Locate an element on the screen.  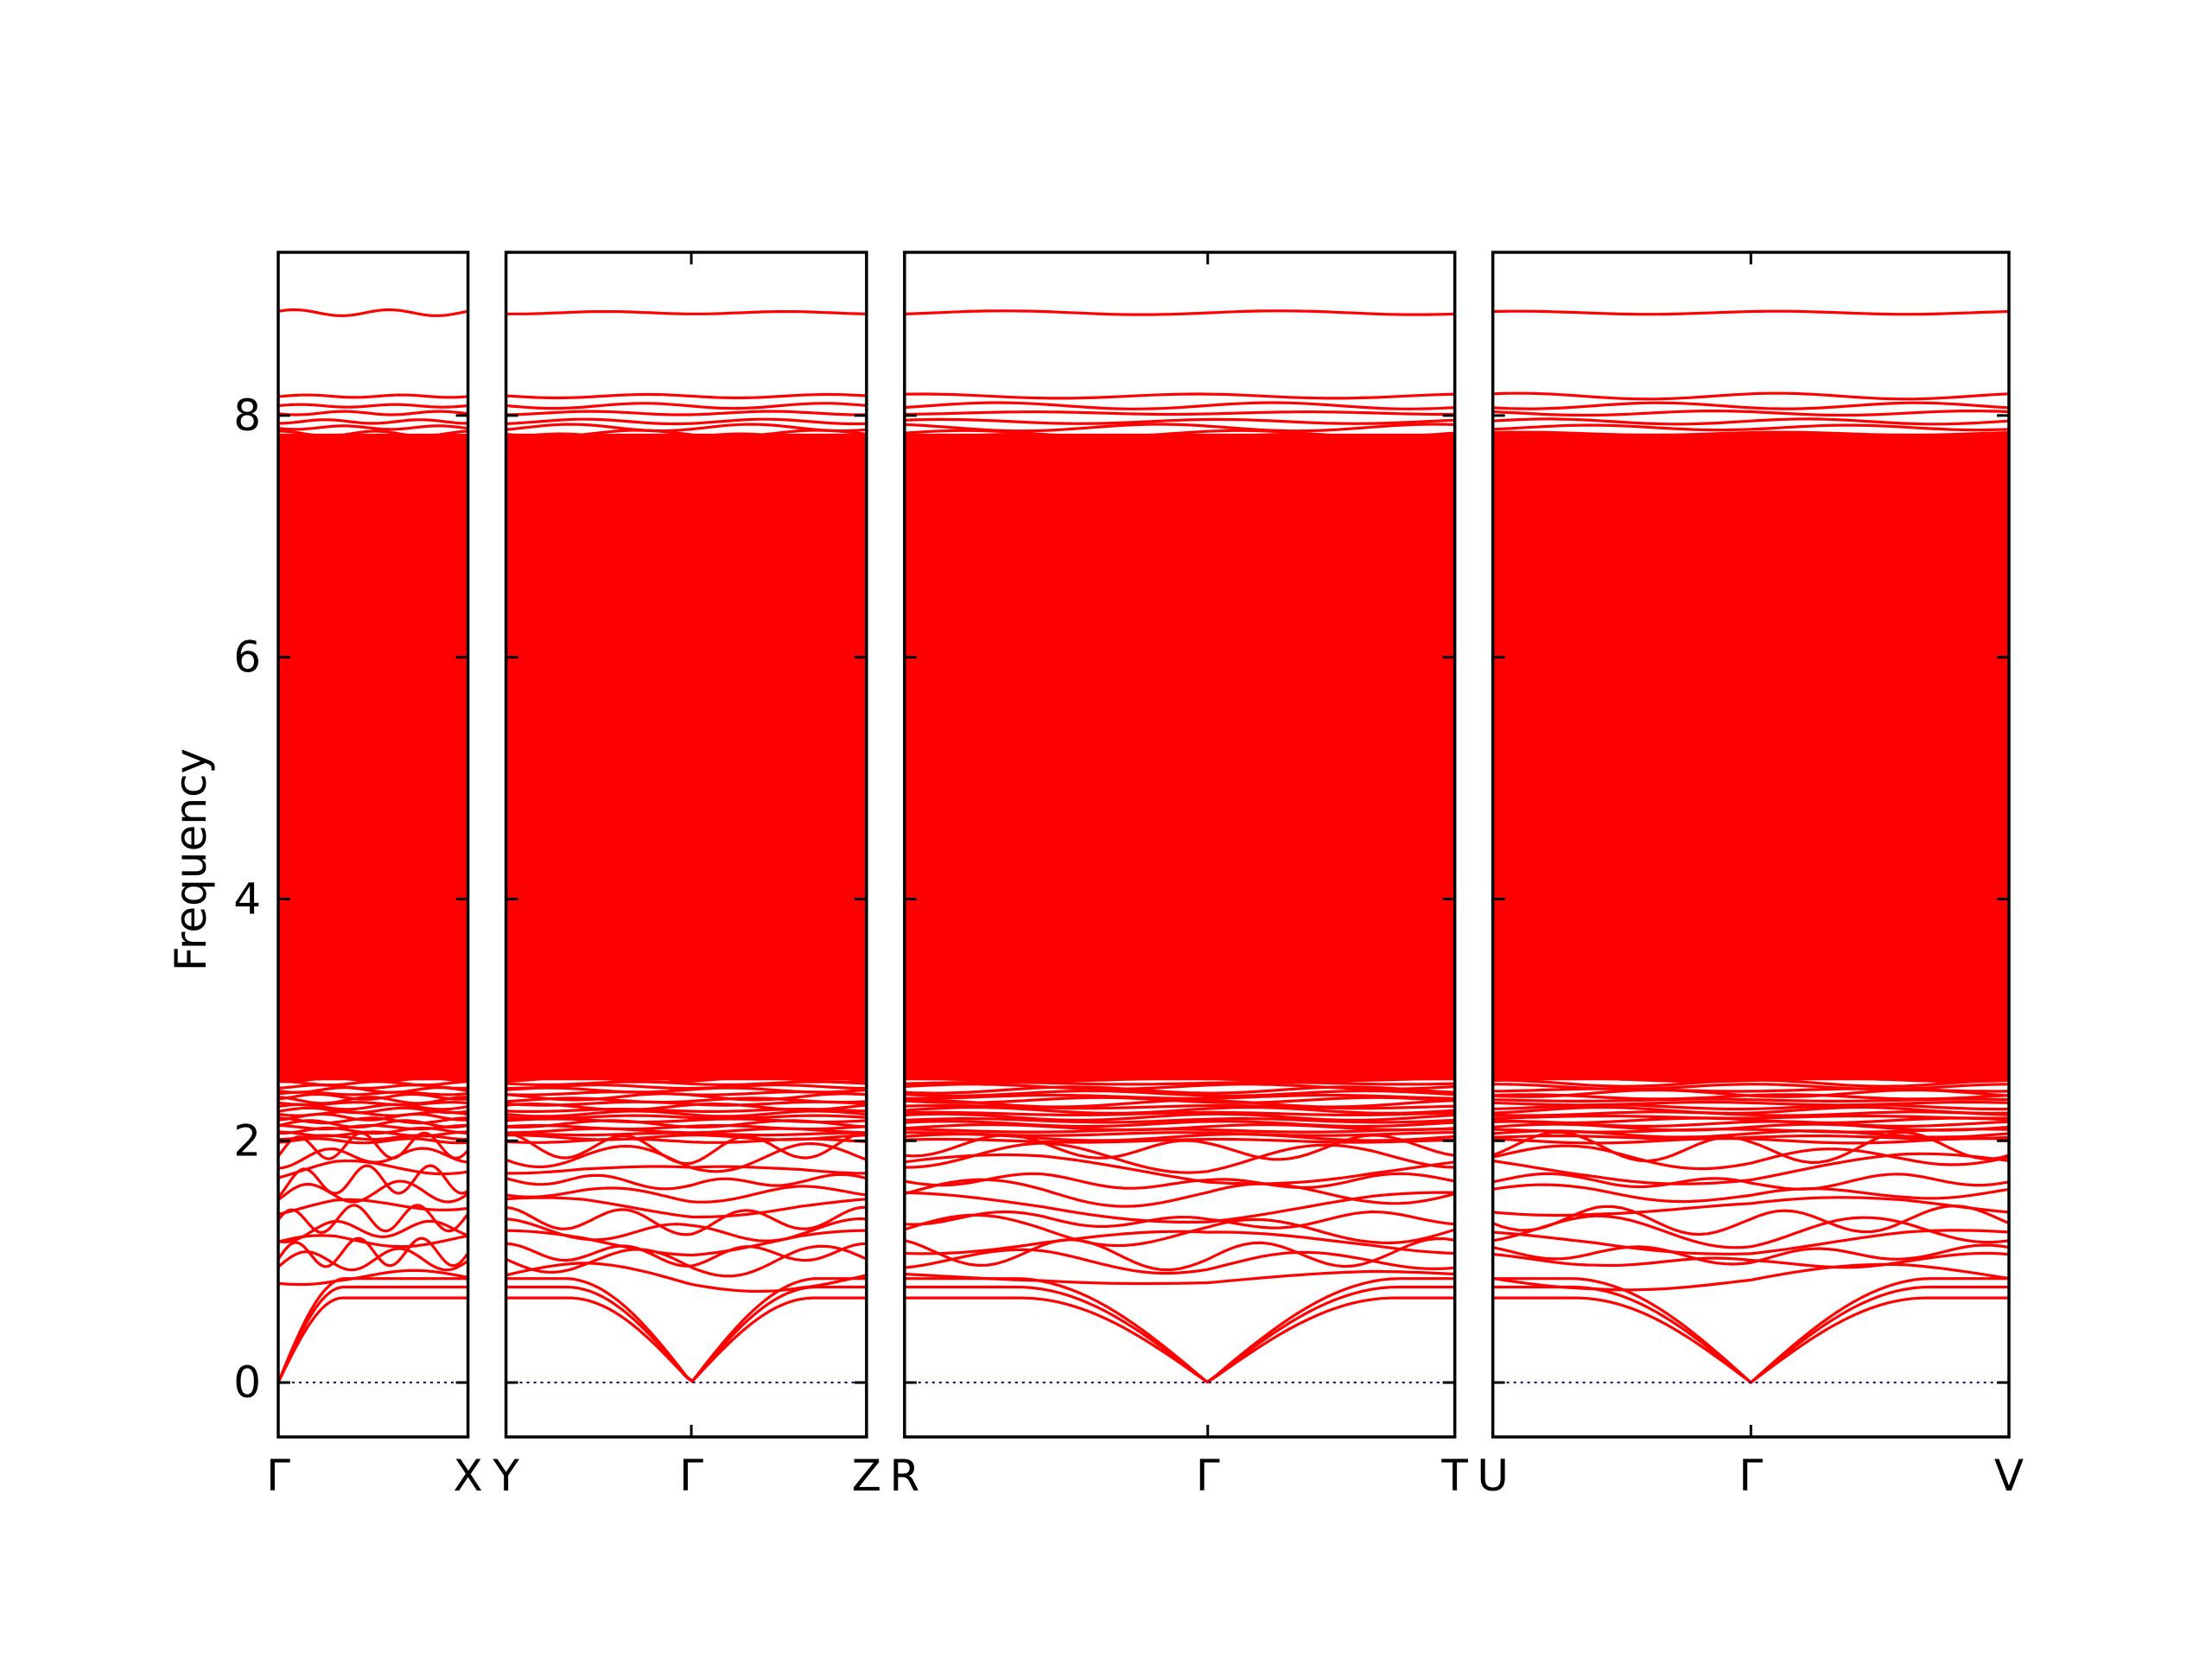
y-tick-label: 2 is located at coordinates (247, 1141).